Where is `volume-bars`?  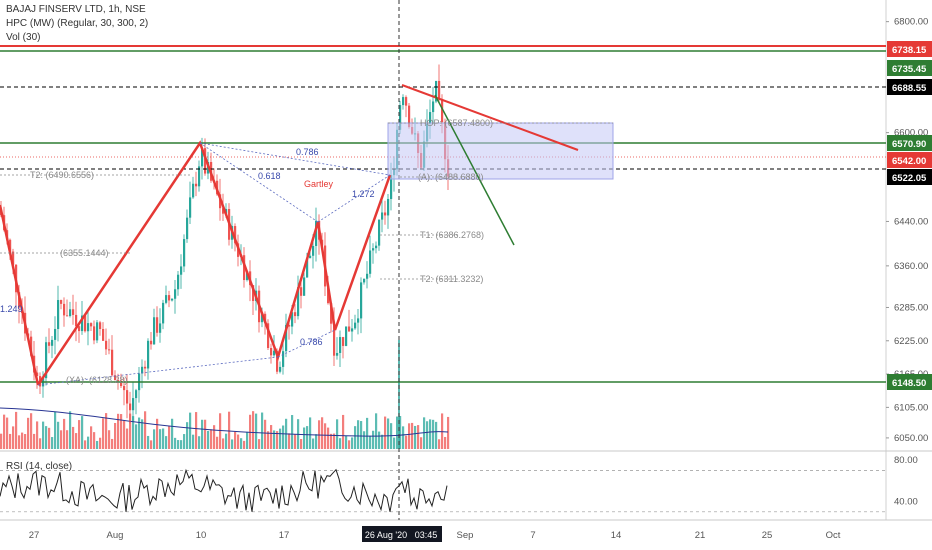 volume-bars is located at coordinates (225, 394).